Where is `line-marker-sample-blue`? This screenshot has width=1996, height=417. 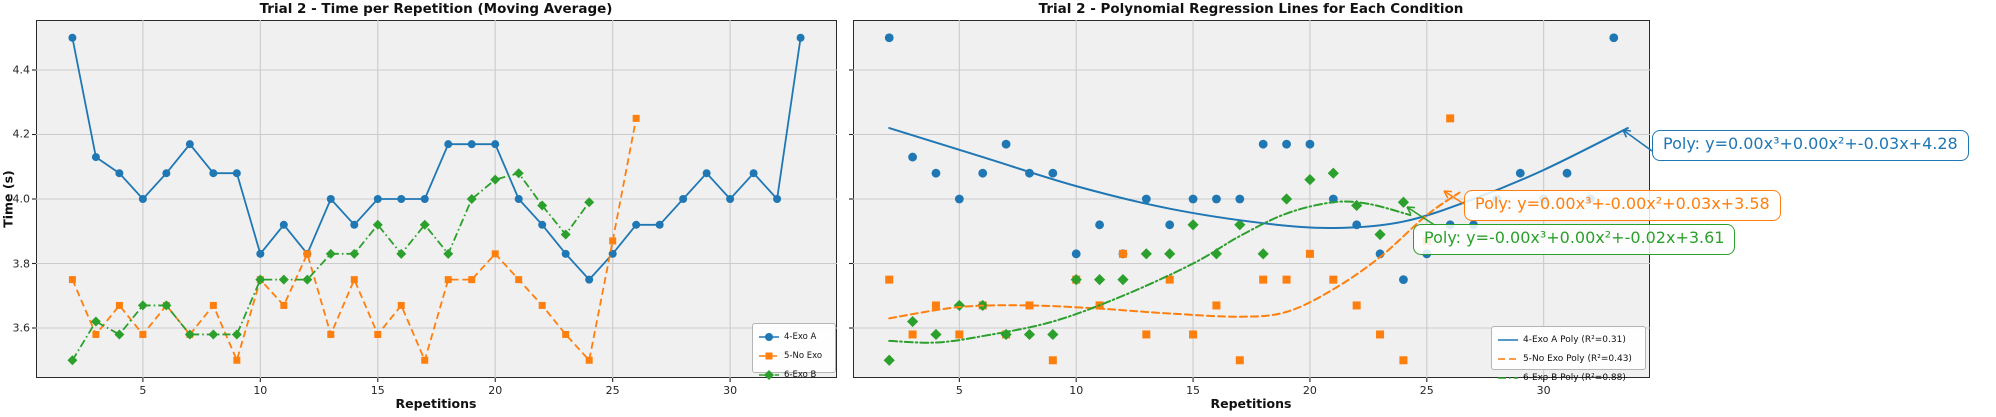
line-marker-sample-blue is located at coordinates (769, 336).